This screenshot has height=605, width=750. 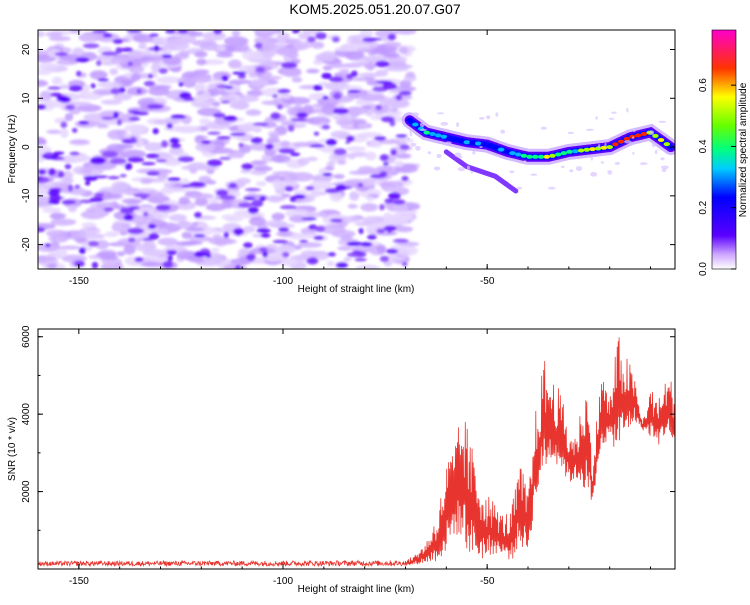 What do you see at coordinates (743, 149) in the screenshot?
I see `colorbar-label: Normalized spectral amplitude` at bounding box center [743, 149].